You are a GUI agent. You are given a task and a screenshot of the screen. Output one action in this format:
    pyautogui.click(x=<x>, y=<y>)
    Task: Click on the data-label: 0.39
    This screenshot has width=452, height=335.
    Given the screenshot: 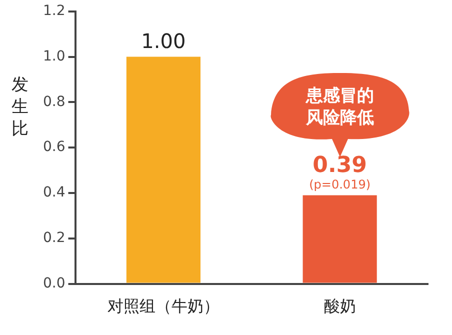 What is the action you would take?
    pyautogui.click(x=339, y=165)
    